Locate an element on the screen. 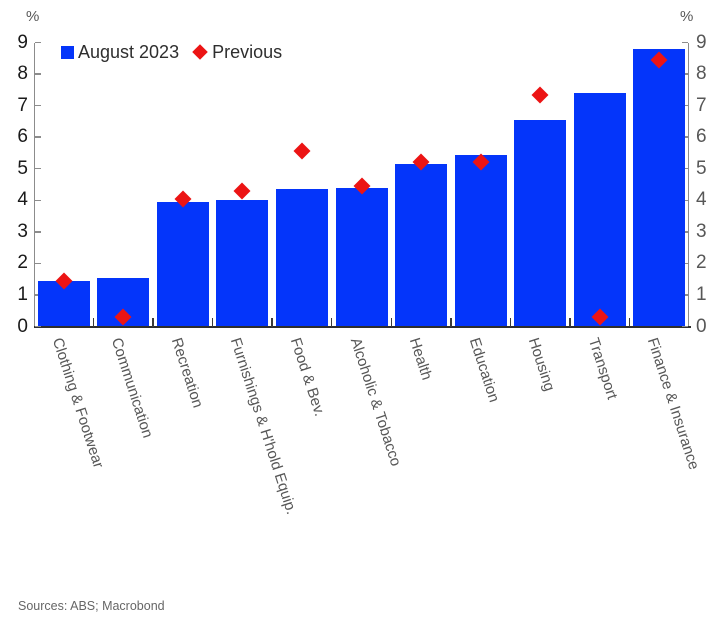 The height and width of the screenshot is (626, 724). y-tick-label-left: 1 is located at coordinates (22, 294).